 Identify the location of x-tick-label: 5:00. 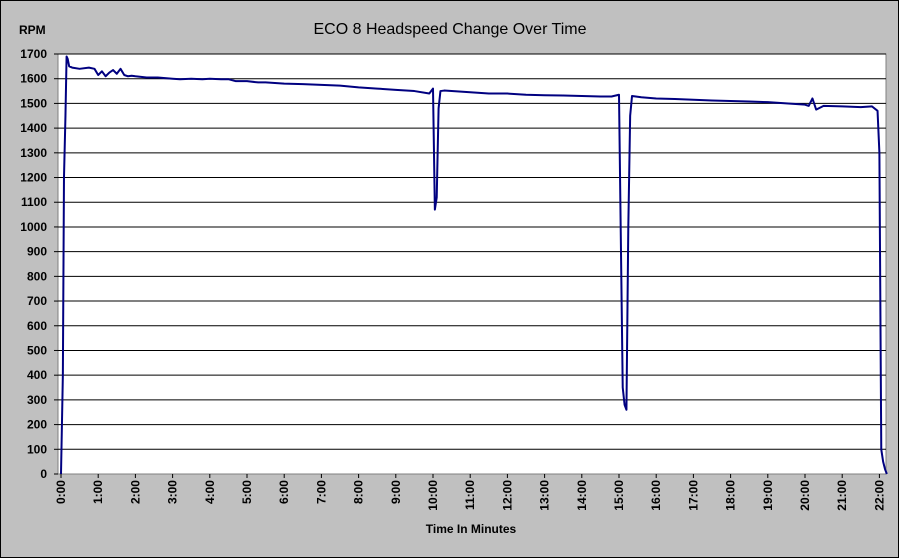
(247, 492).